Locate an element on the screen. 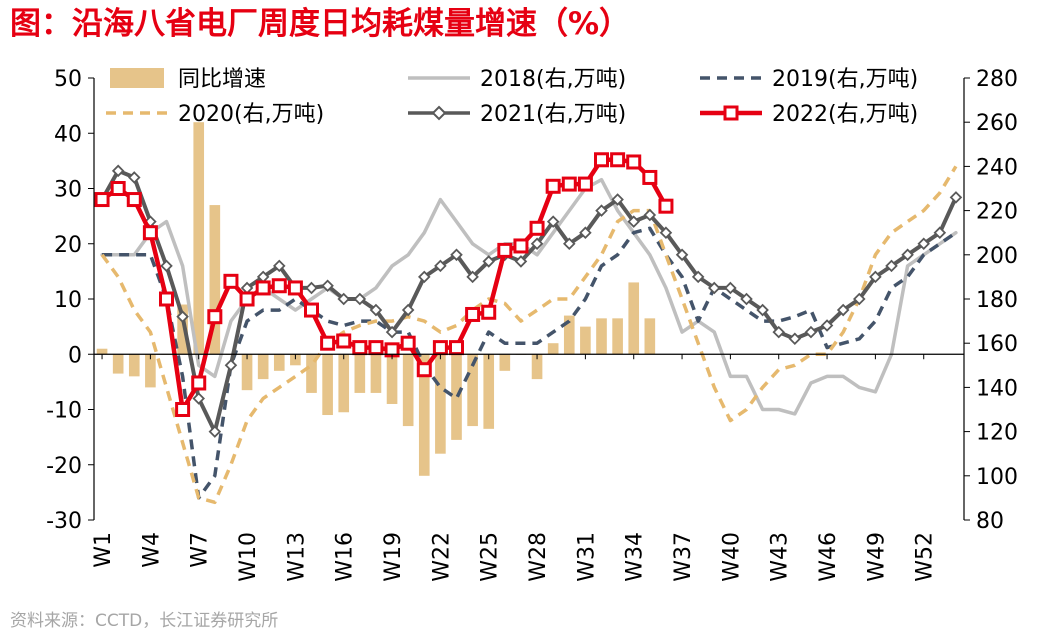 Image resolution: width=1055 pixels, height=633 pixels. legend-label: 2021(右,万吨) is located at coordinates (553, 114).